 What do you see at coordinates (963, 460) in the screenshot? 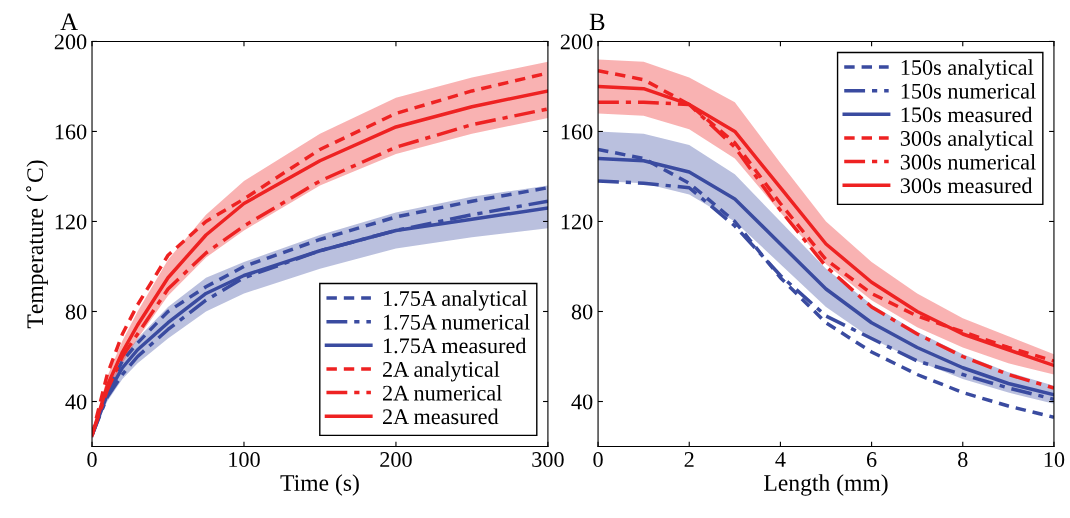
I see `x-tick-label: 8` at bounding box center [963, 460].